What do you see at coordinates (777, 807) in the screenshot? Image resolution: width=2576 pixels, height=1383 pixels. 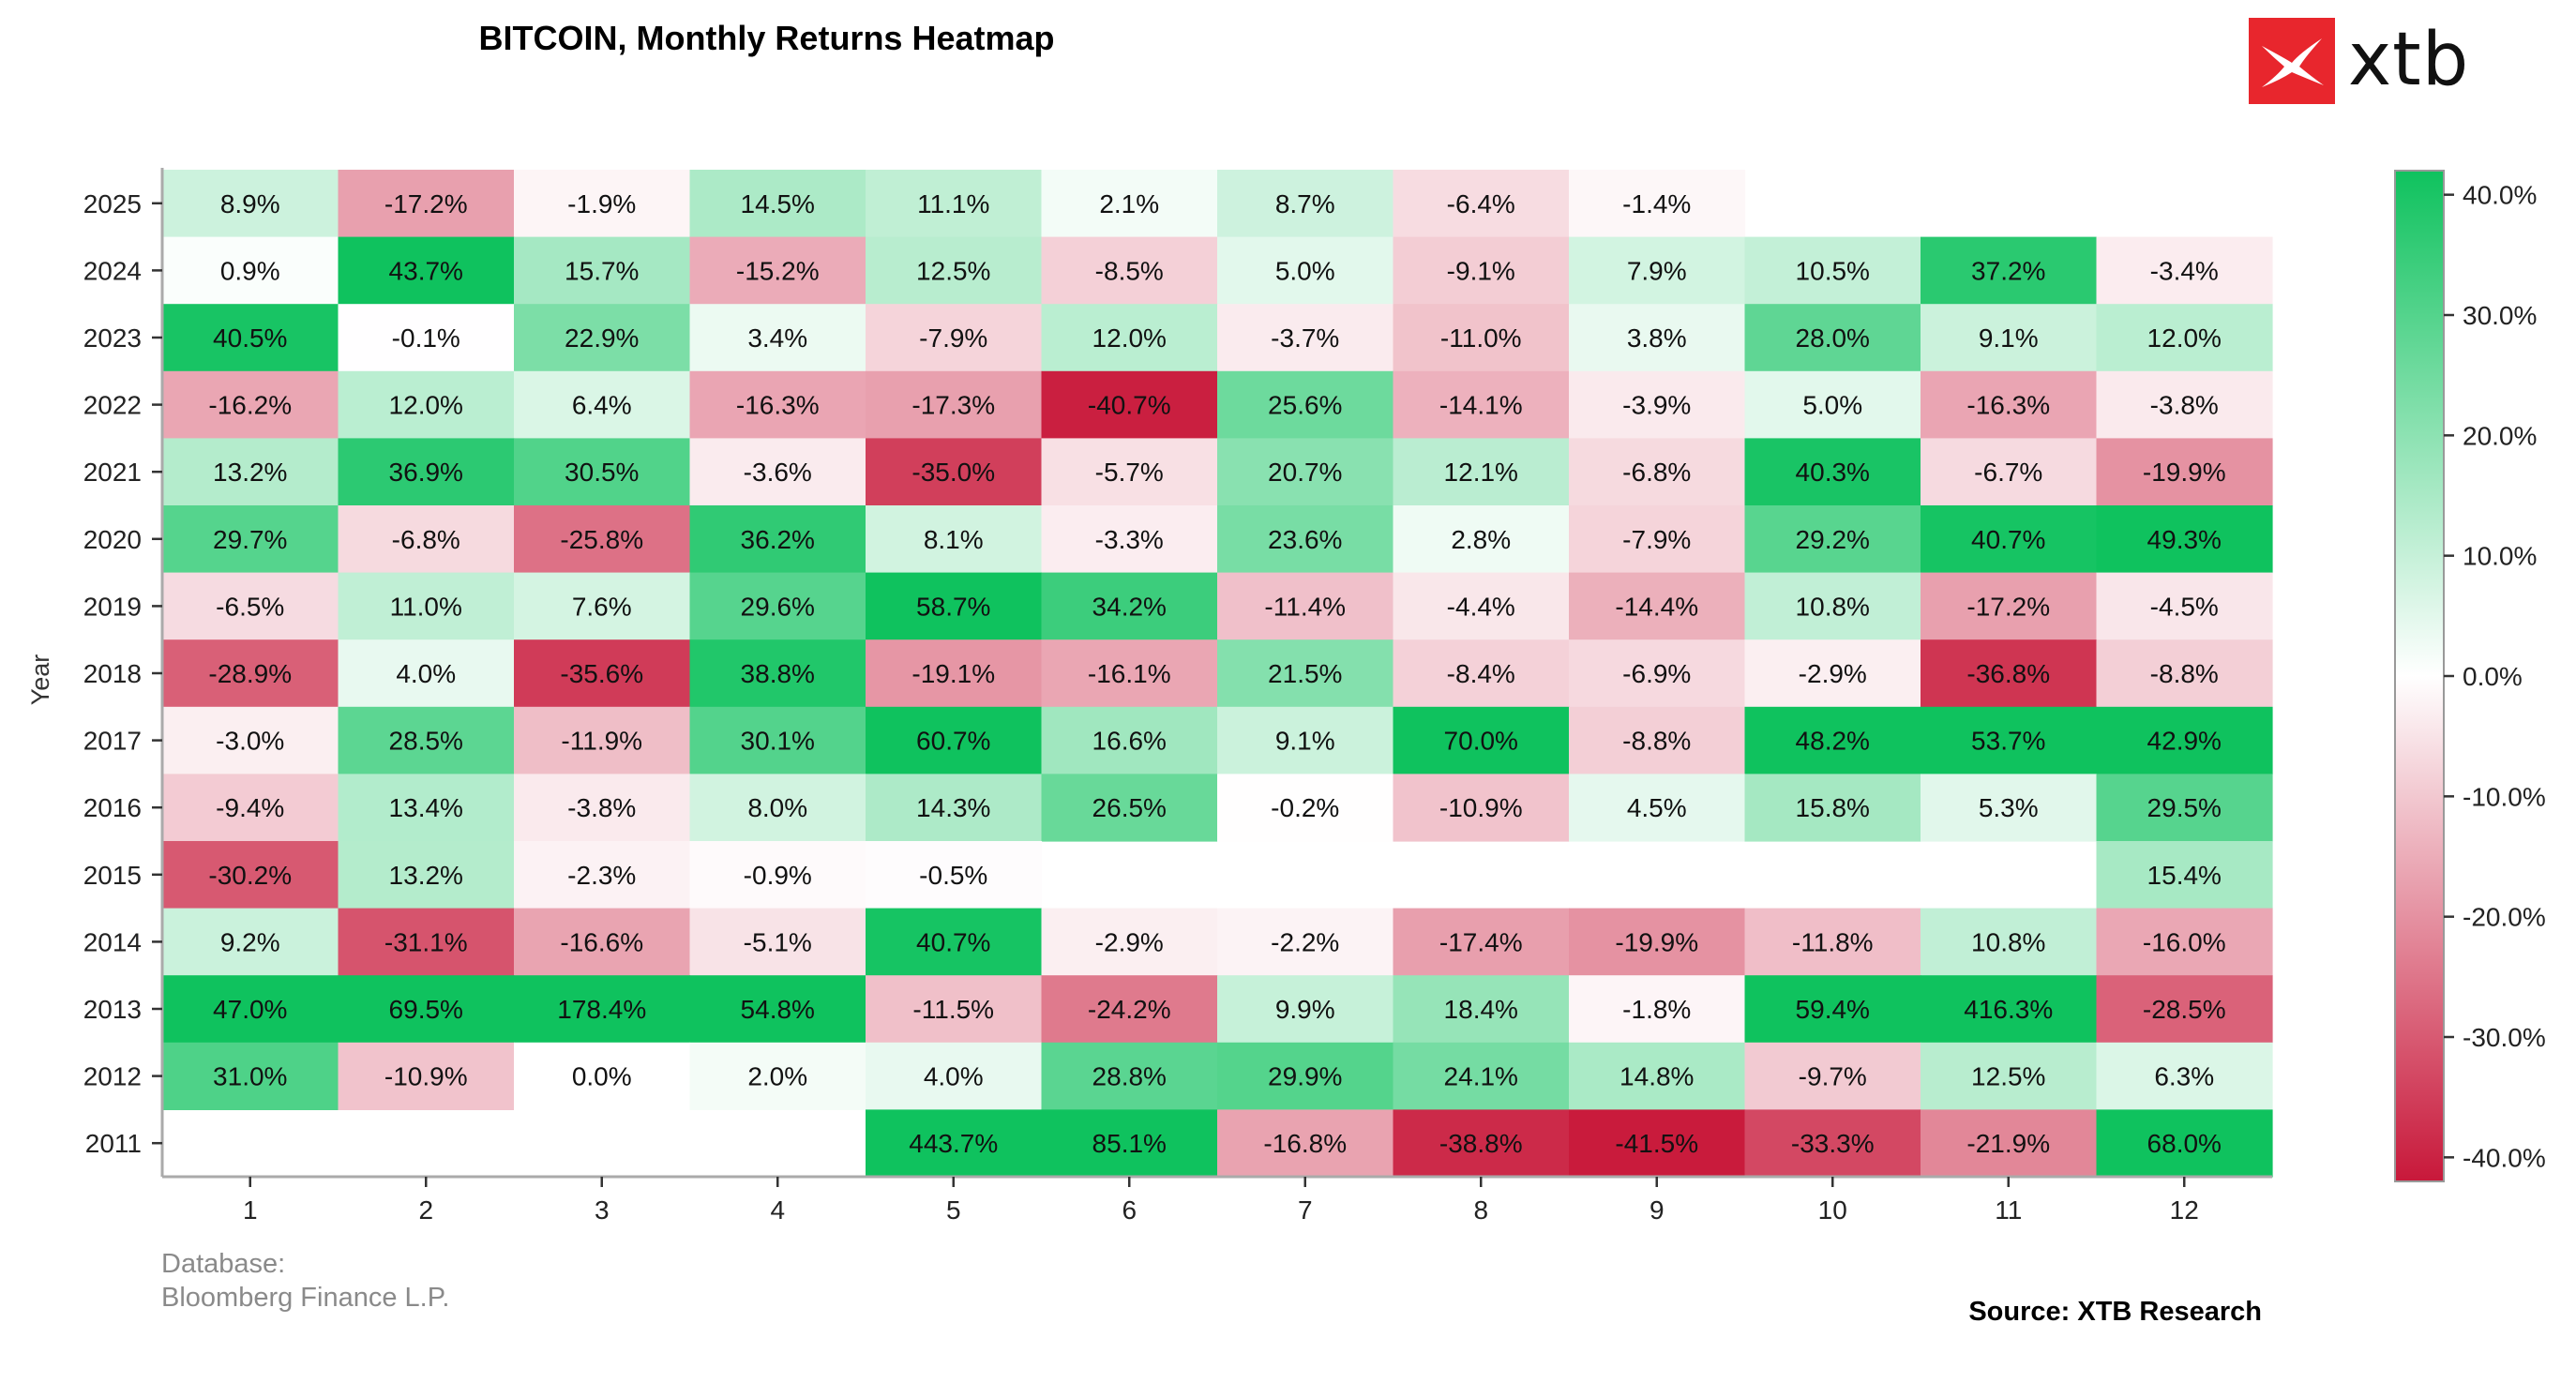 I see `cell-value-label: 8.0%` at bounding box center [777, 807].